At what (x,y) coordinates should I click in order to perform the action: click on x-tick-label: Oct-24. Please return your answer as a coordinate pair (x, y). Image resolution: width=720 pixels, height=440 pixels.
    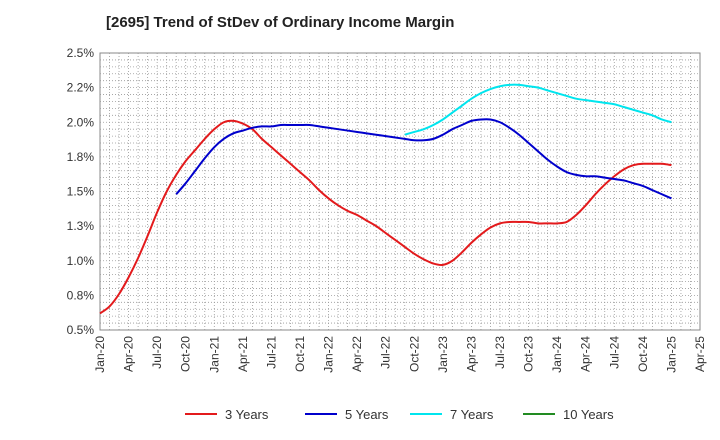
    Looking at the image, I should click on (643, 354).